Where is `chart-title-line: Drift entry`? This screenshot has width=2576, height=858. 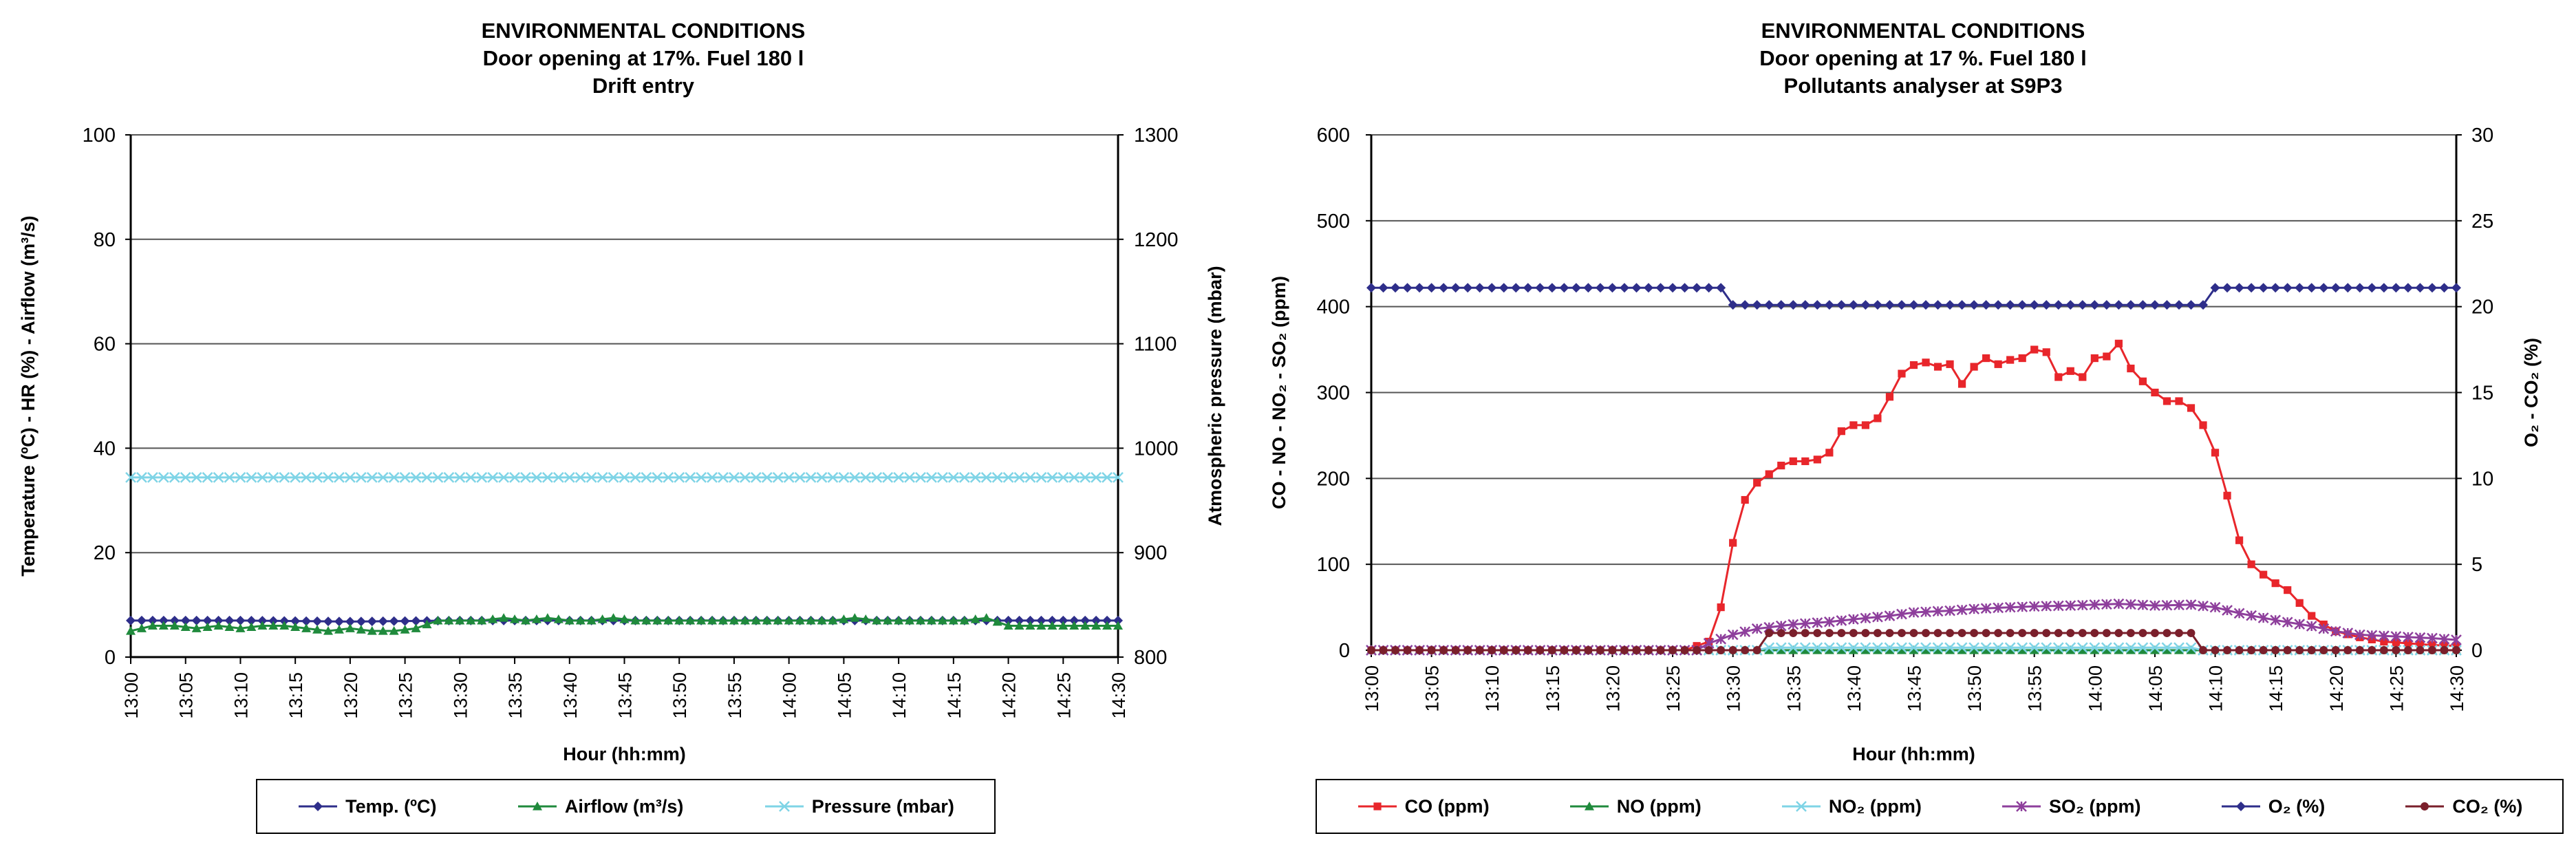
chart-title-line: Drift entry is located at coordinates (643, 86).